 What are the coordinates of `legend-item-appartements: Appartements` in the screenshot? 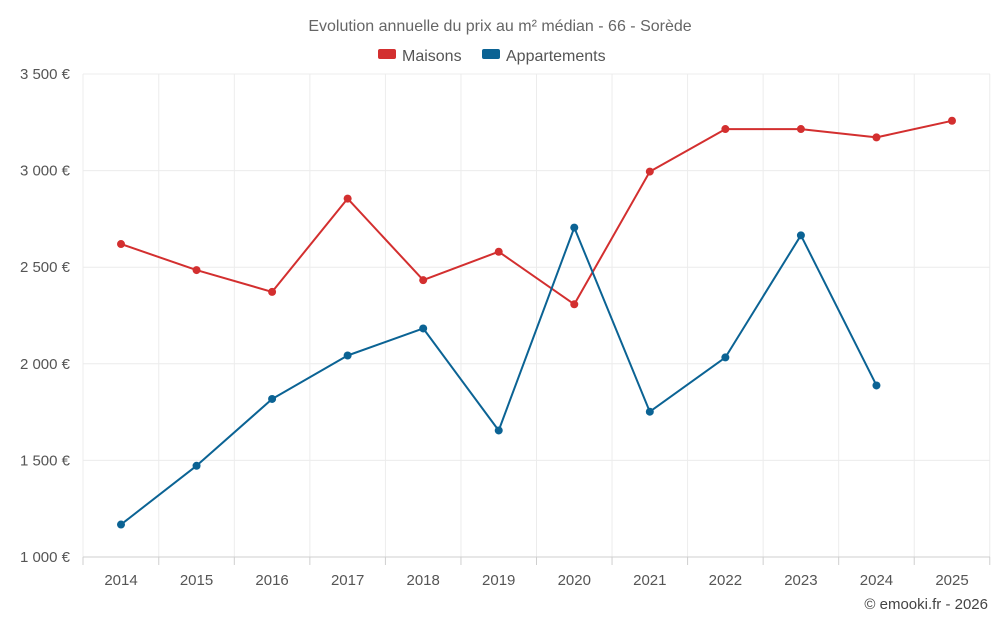 It's located at (544, 56).